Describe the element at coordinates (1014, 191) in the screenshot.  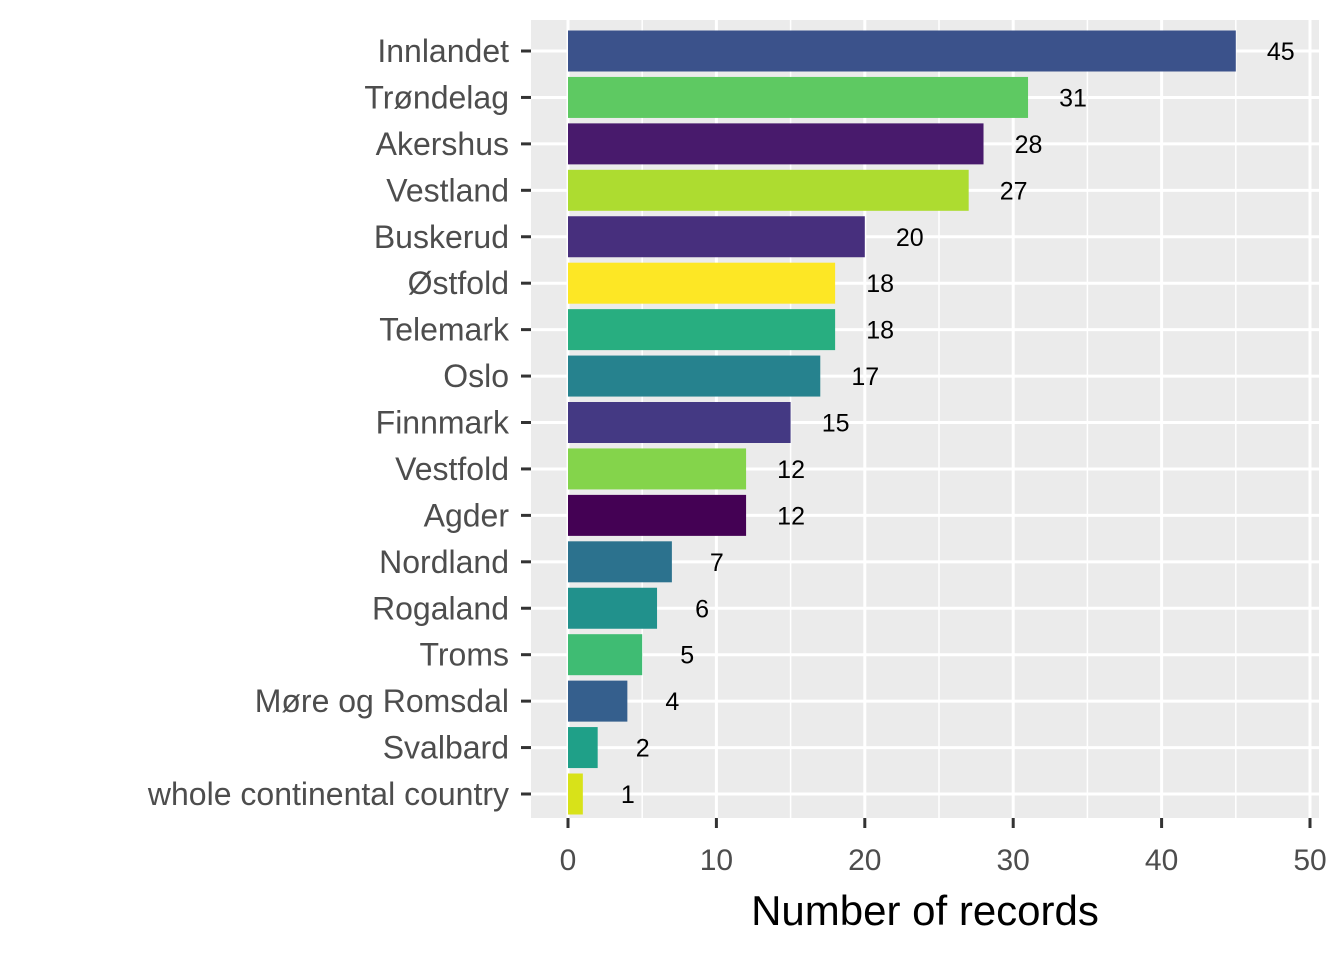
I see `data-label: 27` at that location.